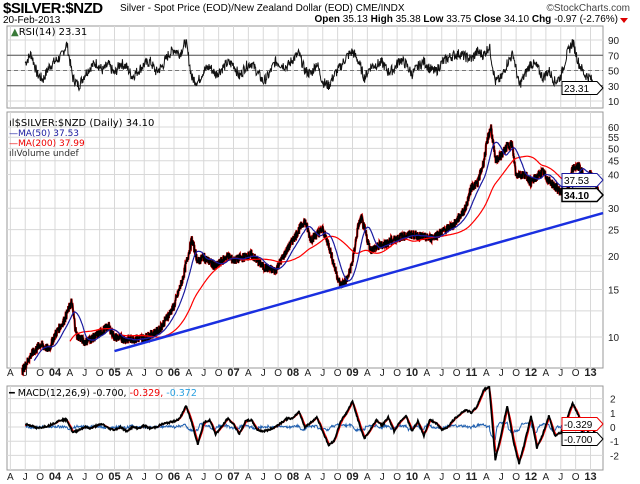 This screenshot has height=484, width=640. What do you see at coordinates (13, 393) in the screenshot?
I see `macd-line-icon: ━` at bounding box center [13, 393].